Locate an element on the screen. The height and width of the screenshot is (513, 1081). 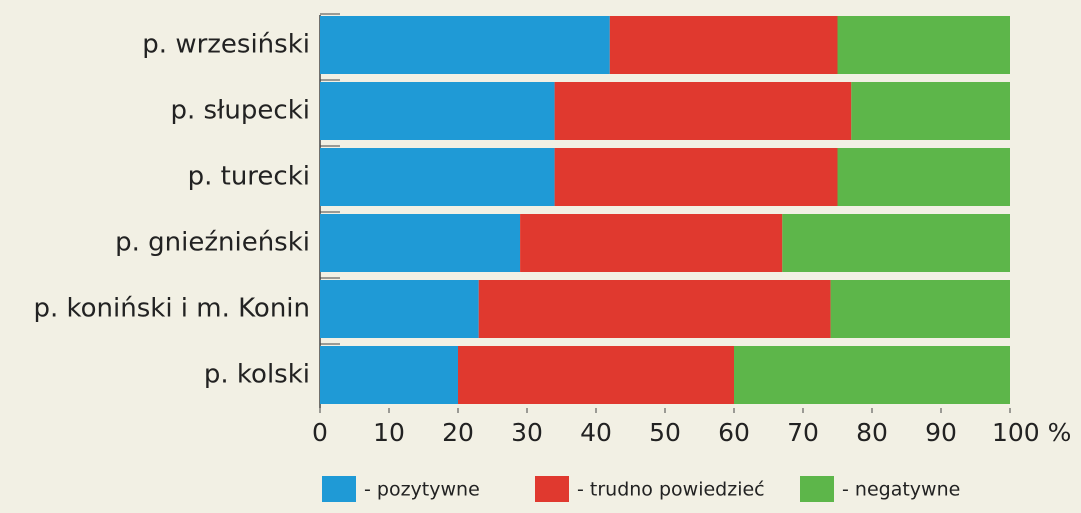
category-label: p. koniński i m. Konin is located at coordinates (171, 309).